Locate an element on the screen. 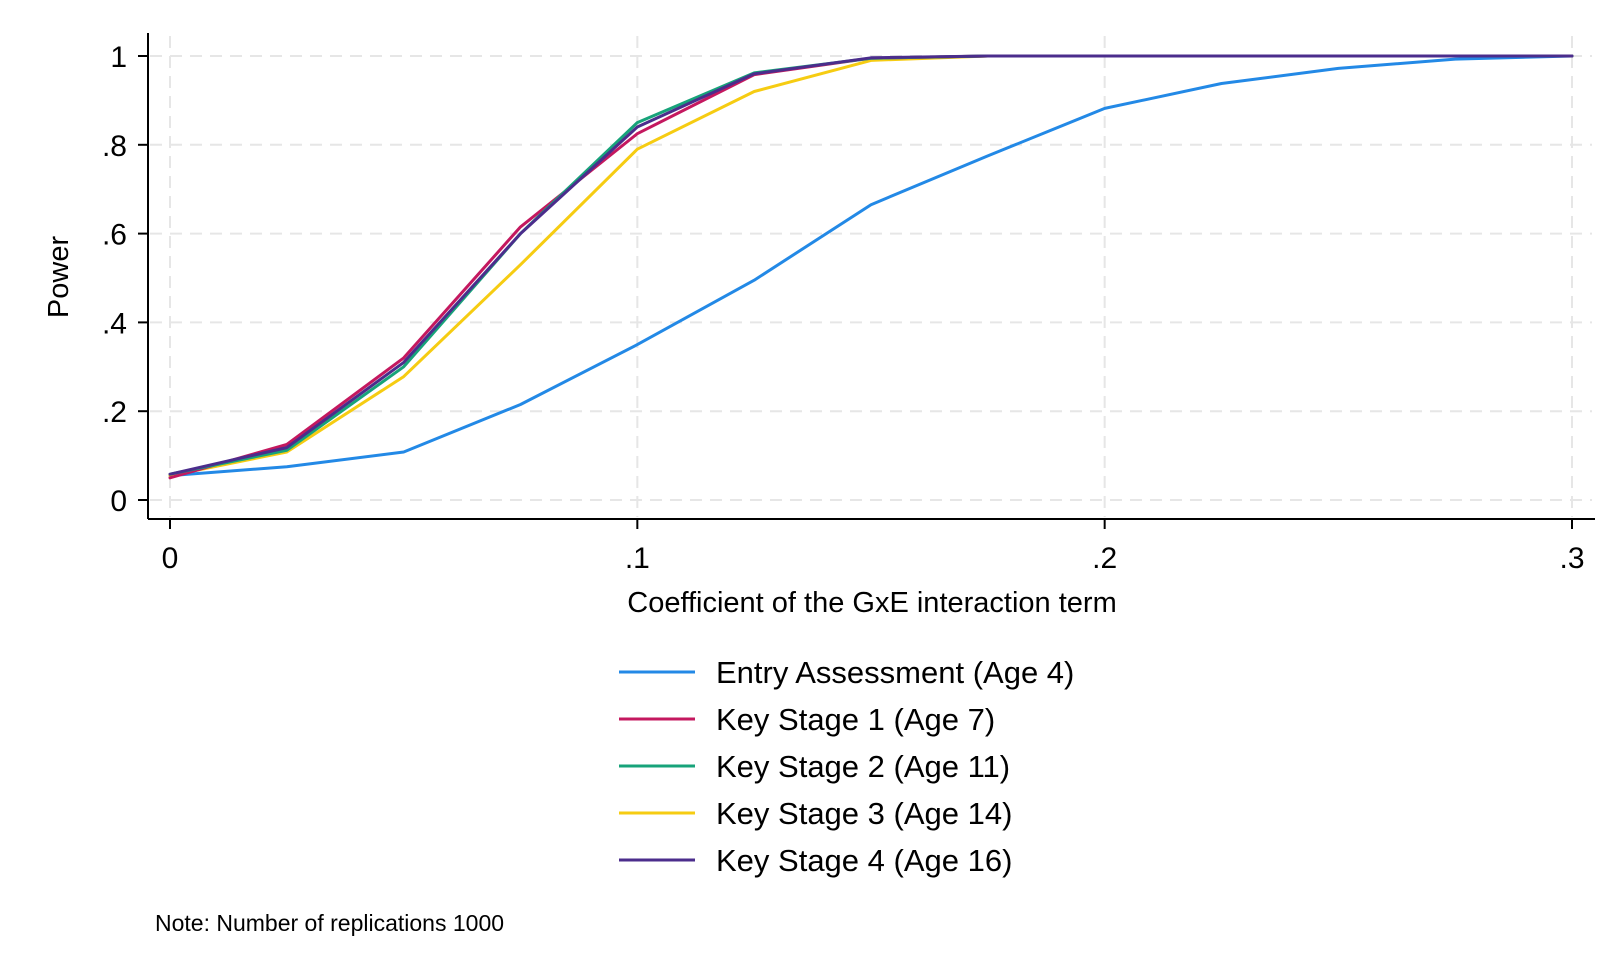 Image resolution: width=1620 pixels, height=972 pixels. legend-label-1: Entry Assessment (Age 4) is located at coordinates (895, 672).